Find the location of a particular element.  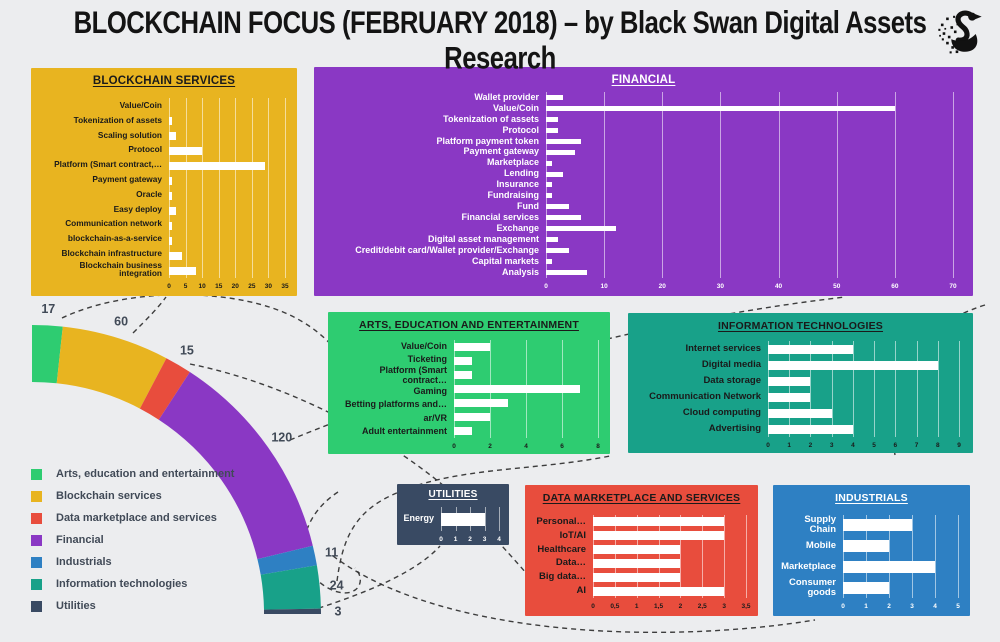

panel-title-financial: FINANCIAL is located at coordinates (643, 80).